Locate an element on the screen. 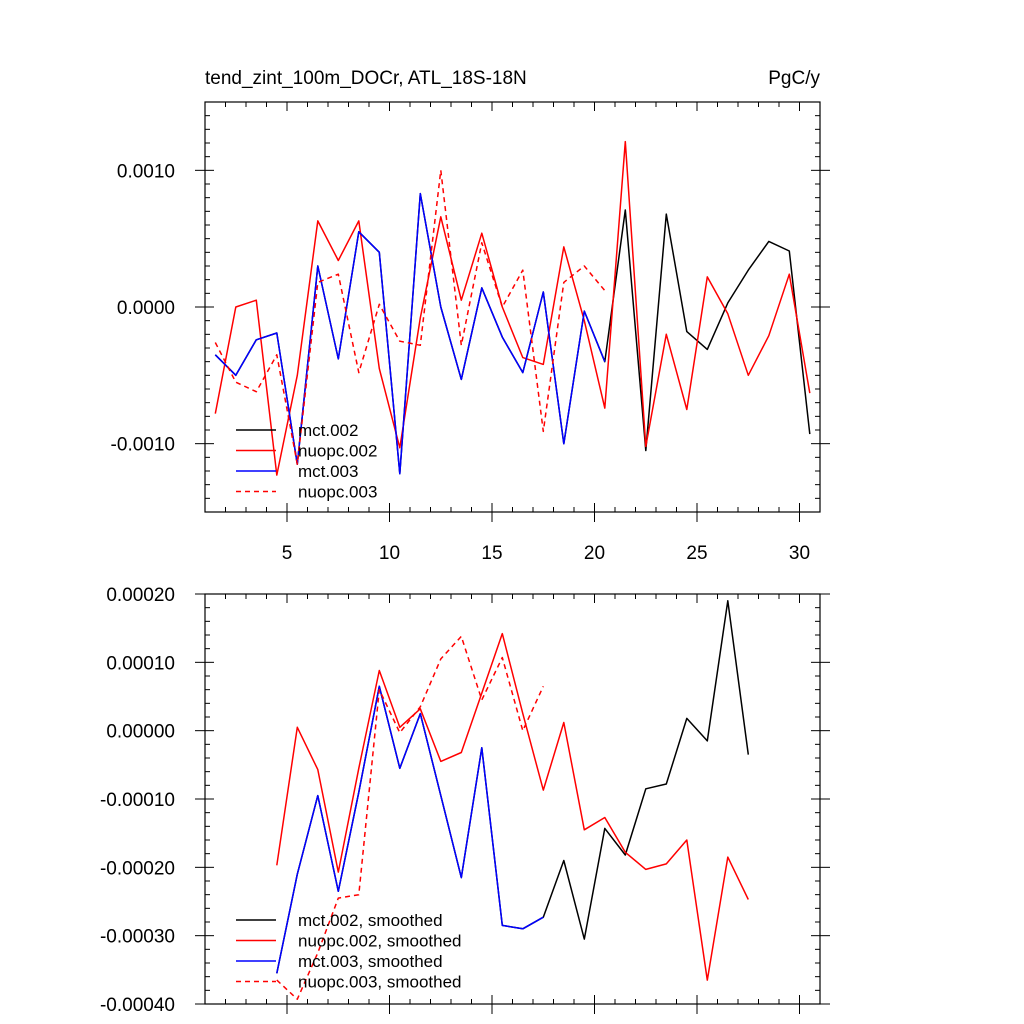 This screenshot has height=1024, width=1024. y-tick-label: 0.0010 is located at coordinates (146, 171).